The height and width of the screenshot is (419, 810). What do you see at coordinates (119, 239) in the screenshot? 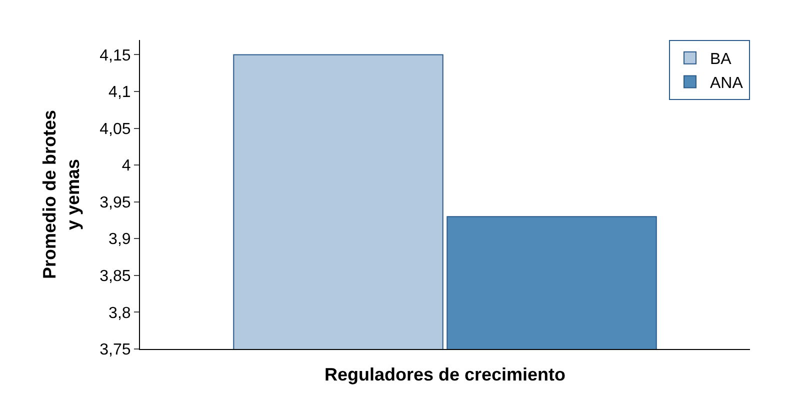
I see `y-tick-label: 3,9` at bounding box center [119, 239].